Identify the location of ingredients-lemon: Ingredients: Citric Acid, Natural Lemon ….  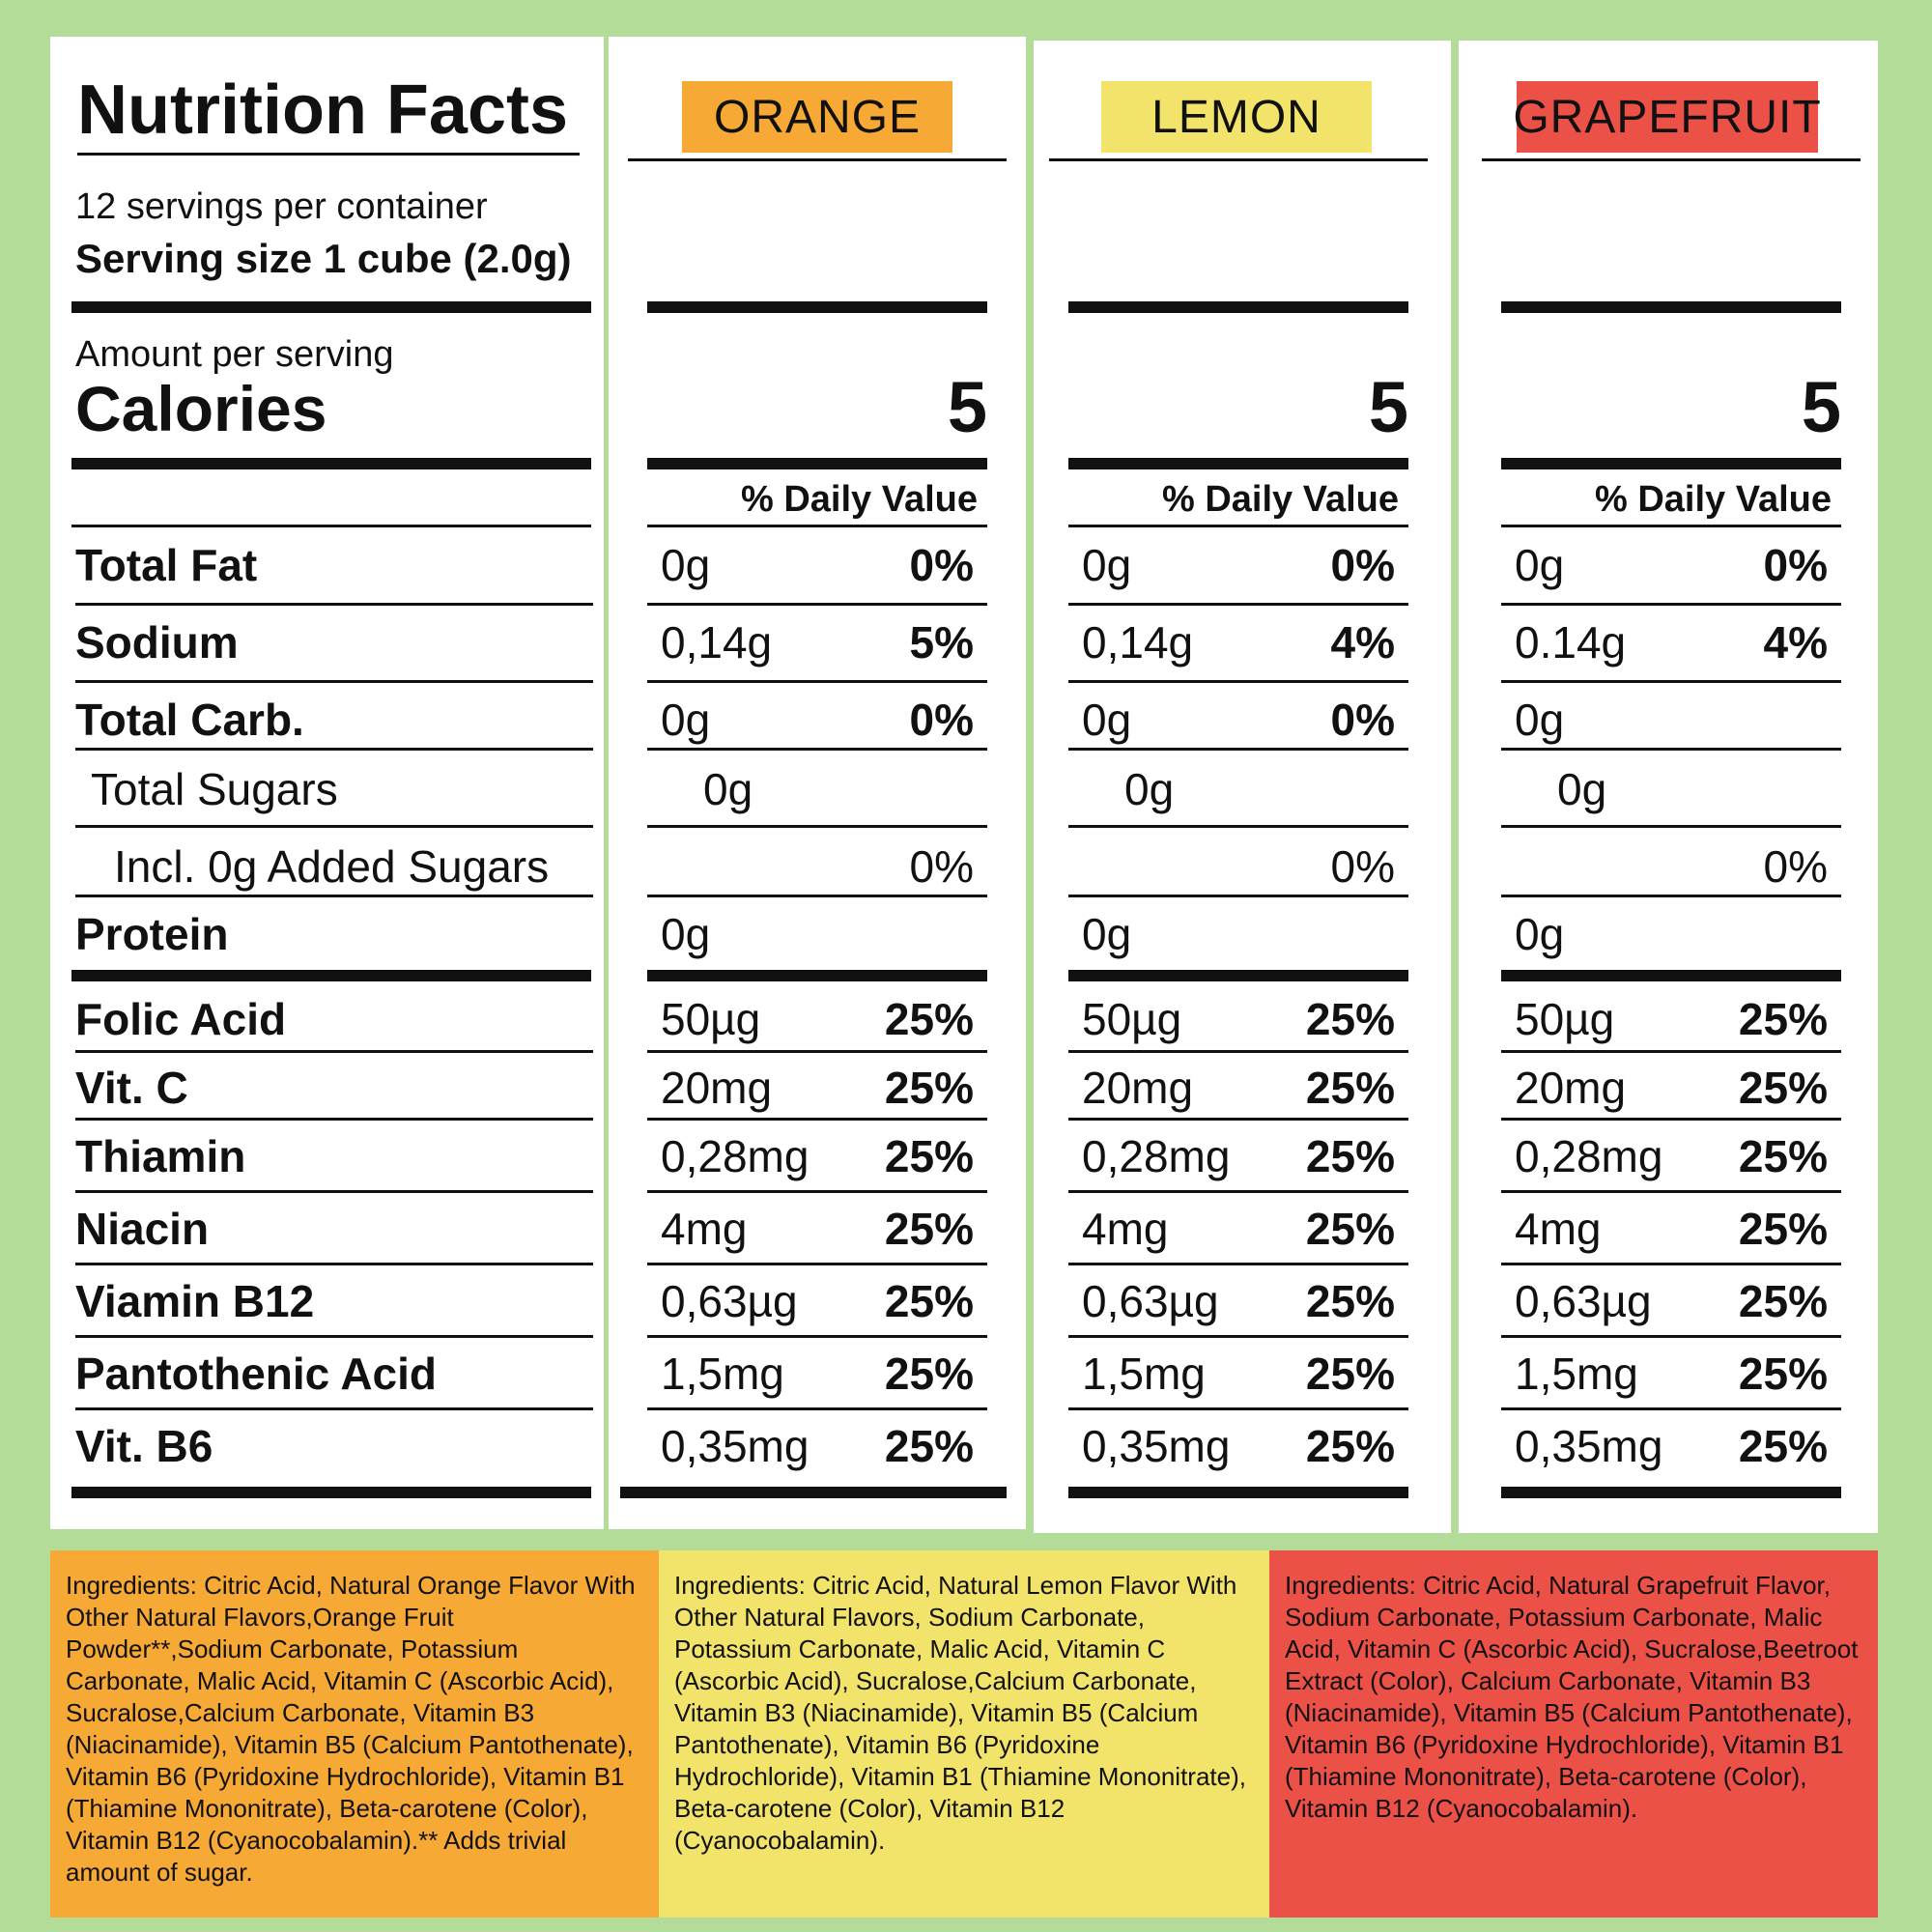
(964, 1734).